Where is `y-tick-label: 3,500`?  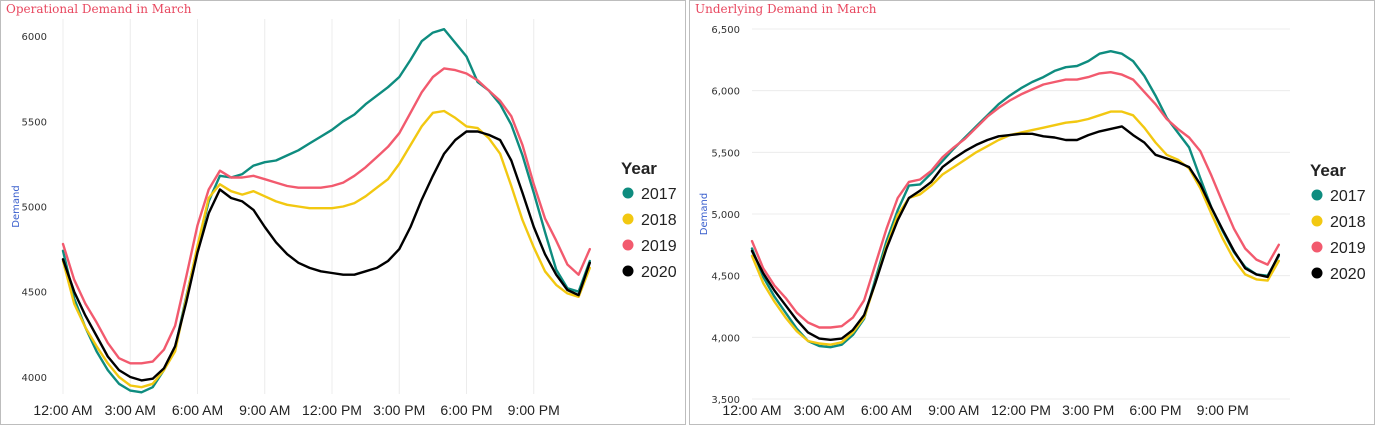
y-tick-label: 3,500 is located at coordinates (725, 400).